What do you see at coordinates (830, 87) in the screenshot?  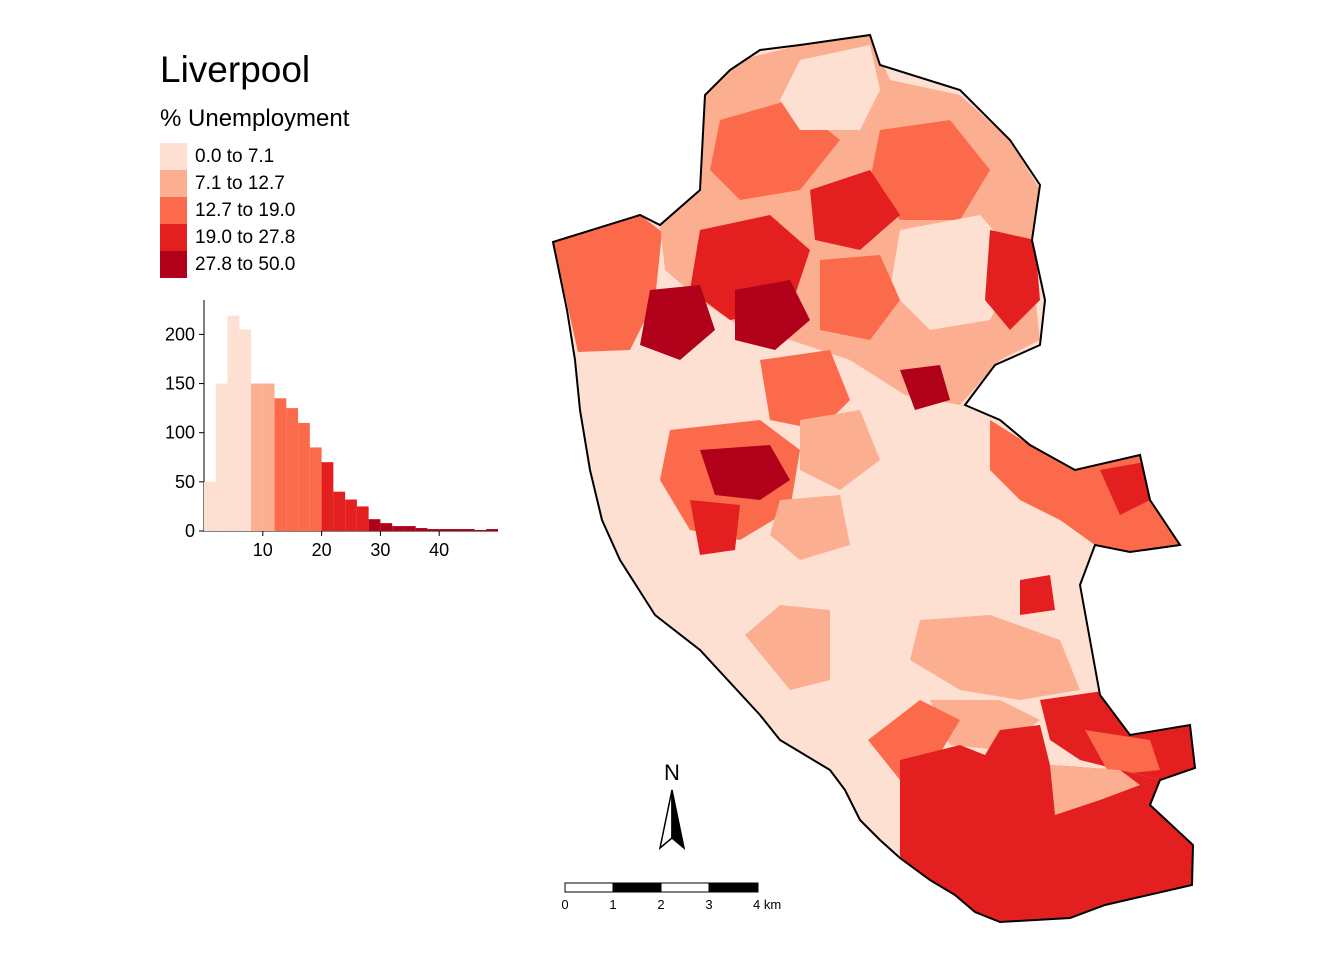 I see `area-low` at bounding box center [830, 87].